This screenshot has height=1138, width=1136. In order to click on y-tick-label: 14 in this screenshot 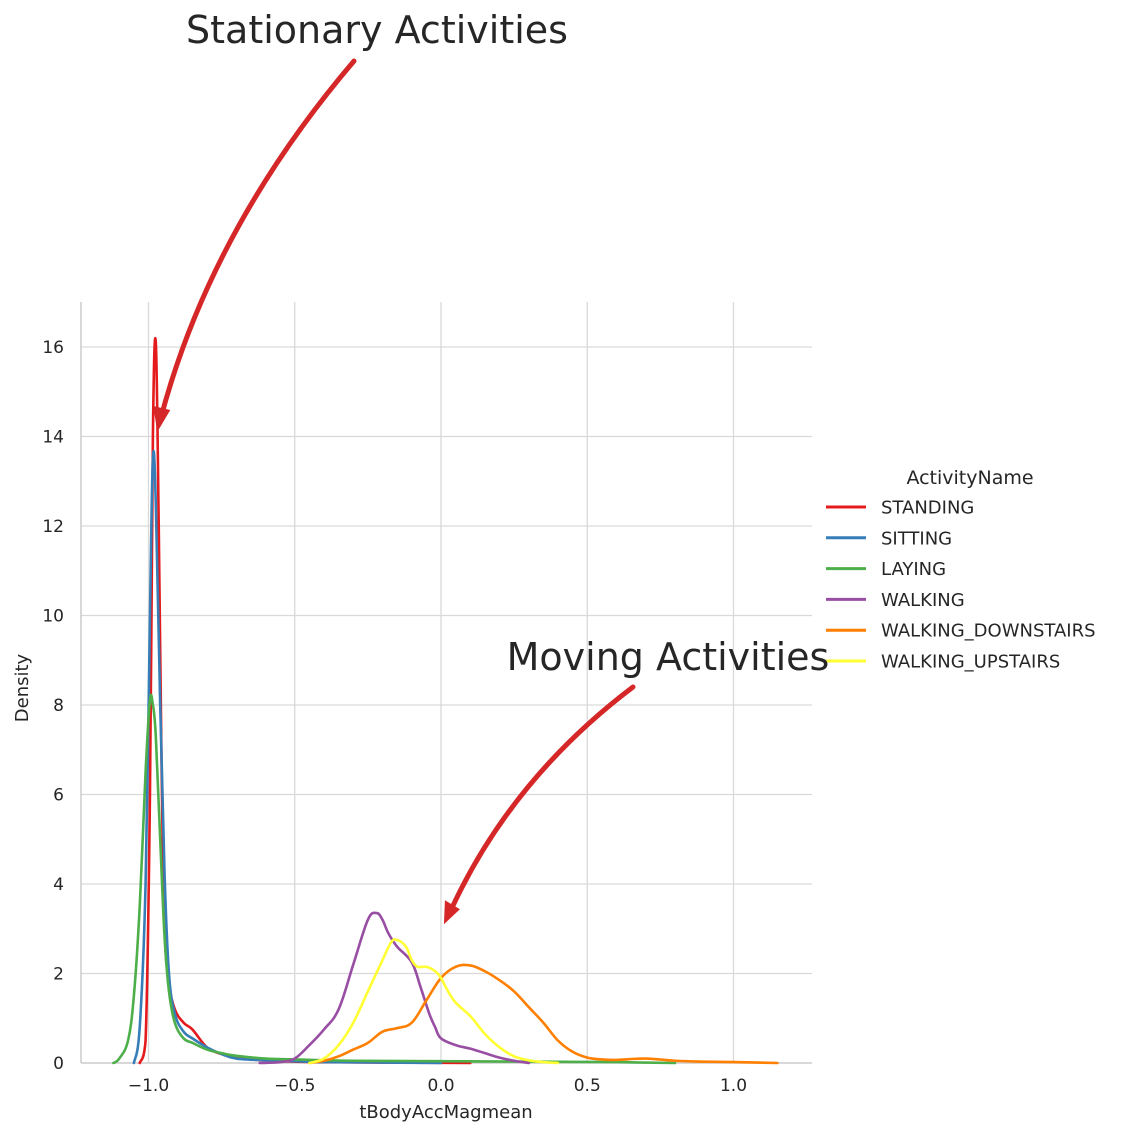, I will do `click(53, 438)`.